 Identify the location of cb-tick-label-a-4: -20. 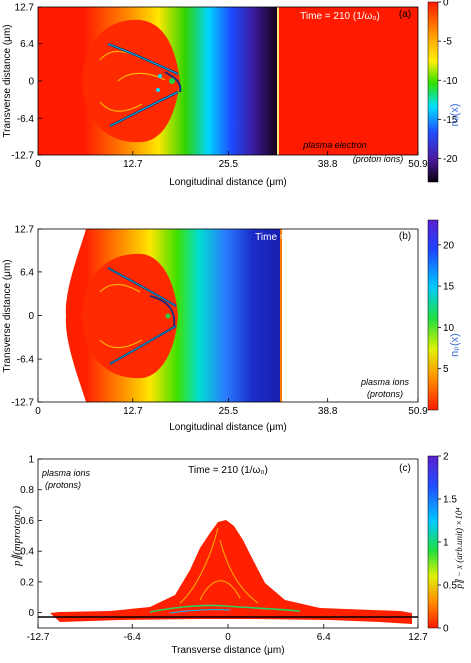
(450, 159).